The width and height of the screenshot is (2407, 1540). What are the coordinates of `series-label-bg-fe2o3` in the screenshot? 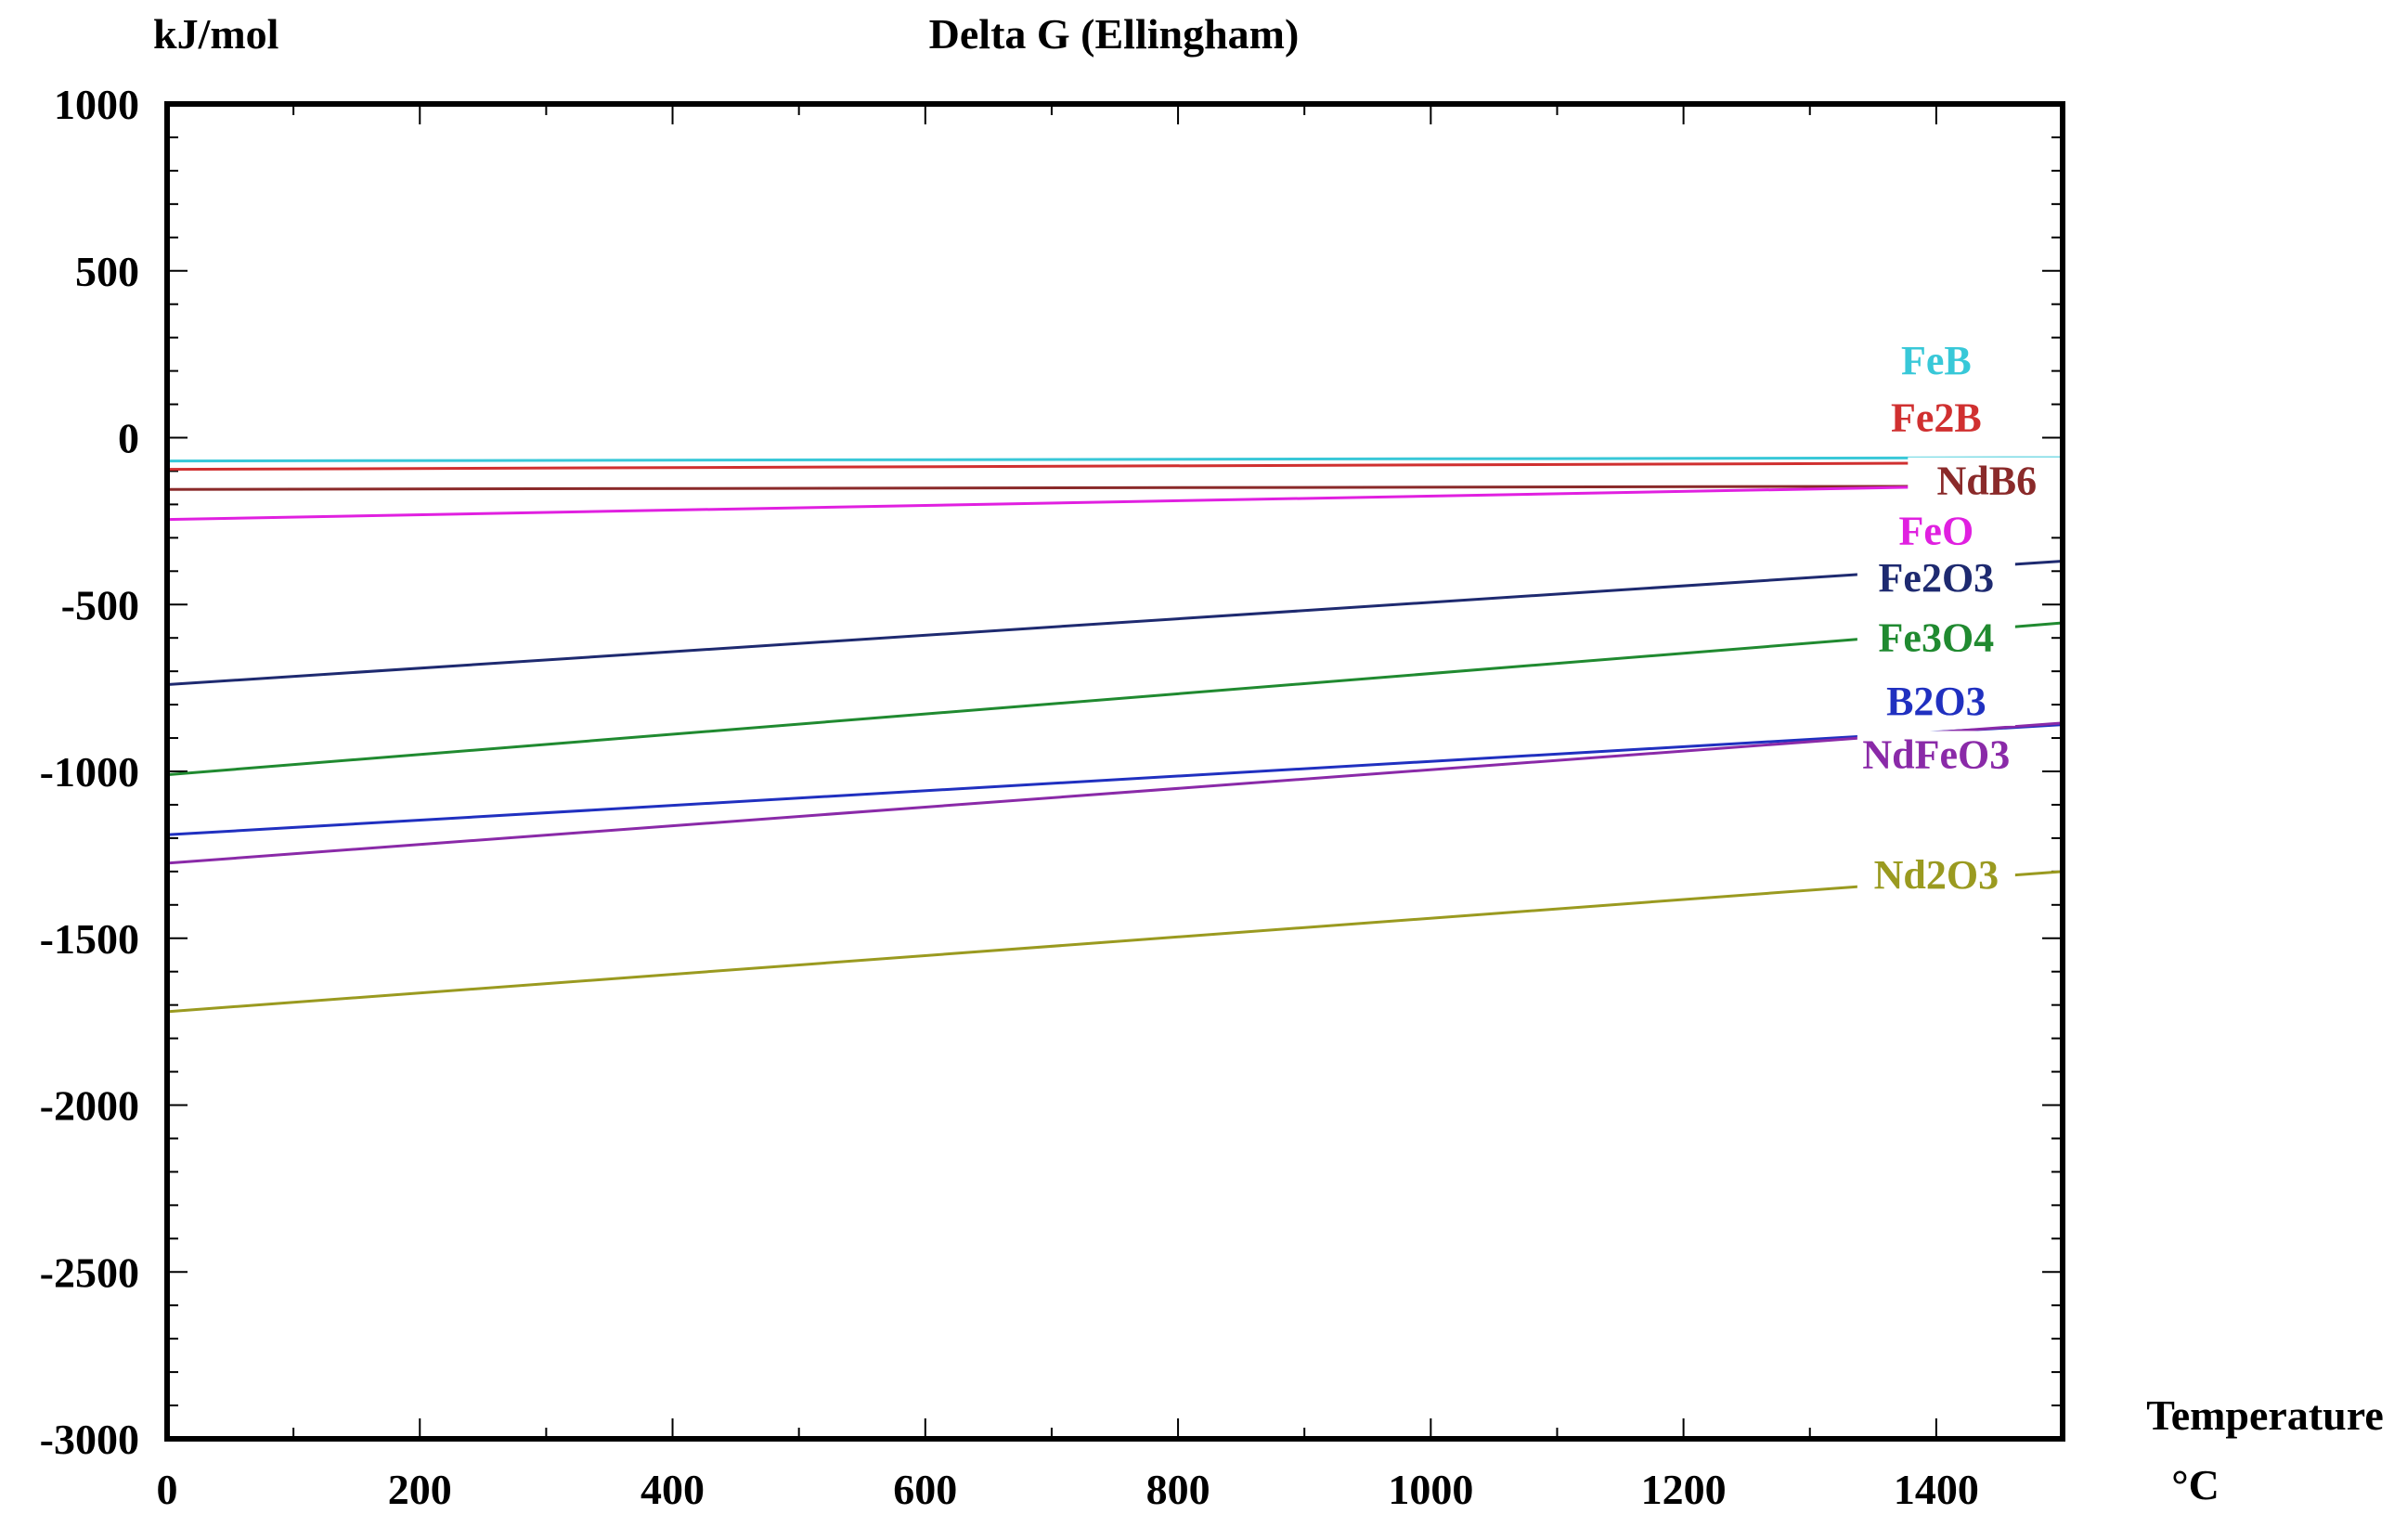 It's located at (1936, 578).